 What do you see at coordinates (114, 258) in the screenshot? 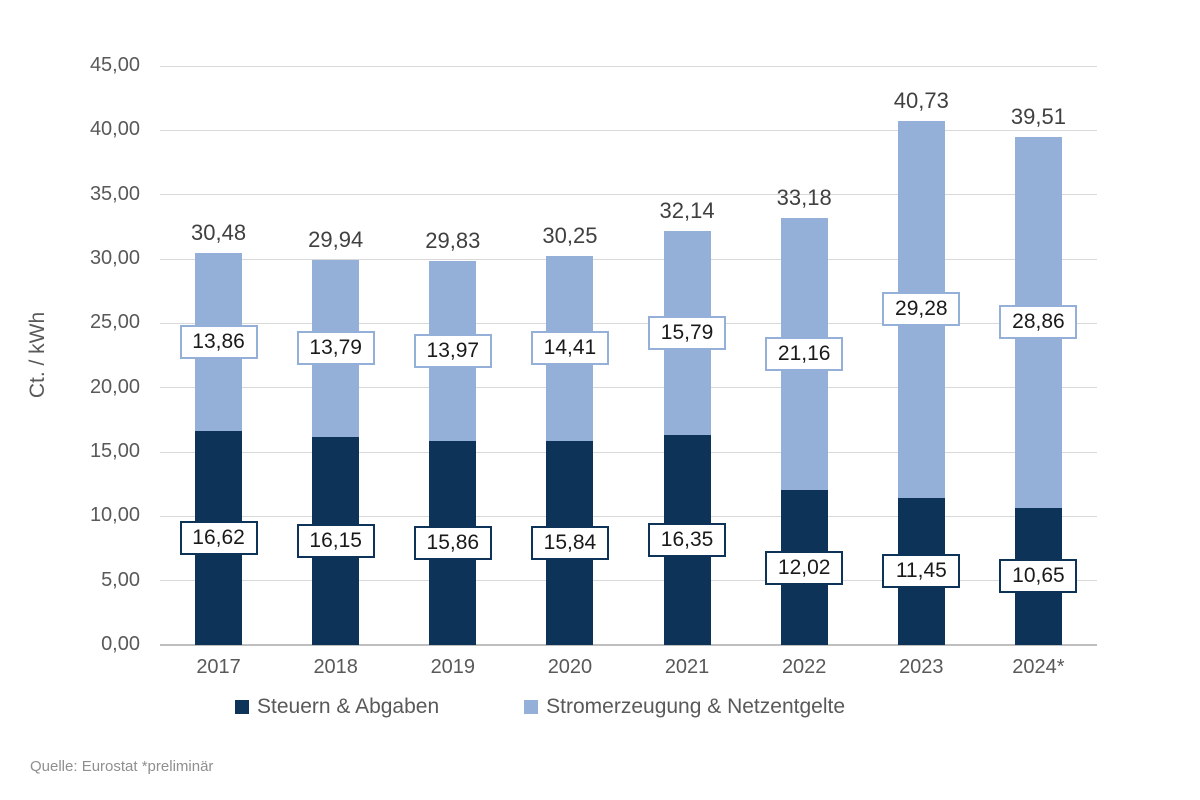
I see `y-tick-label: 30,00` at bounding box center [114, 258].